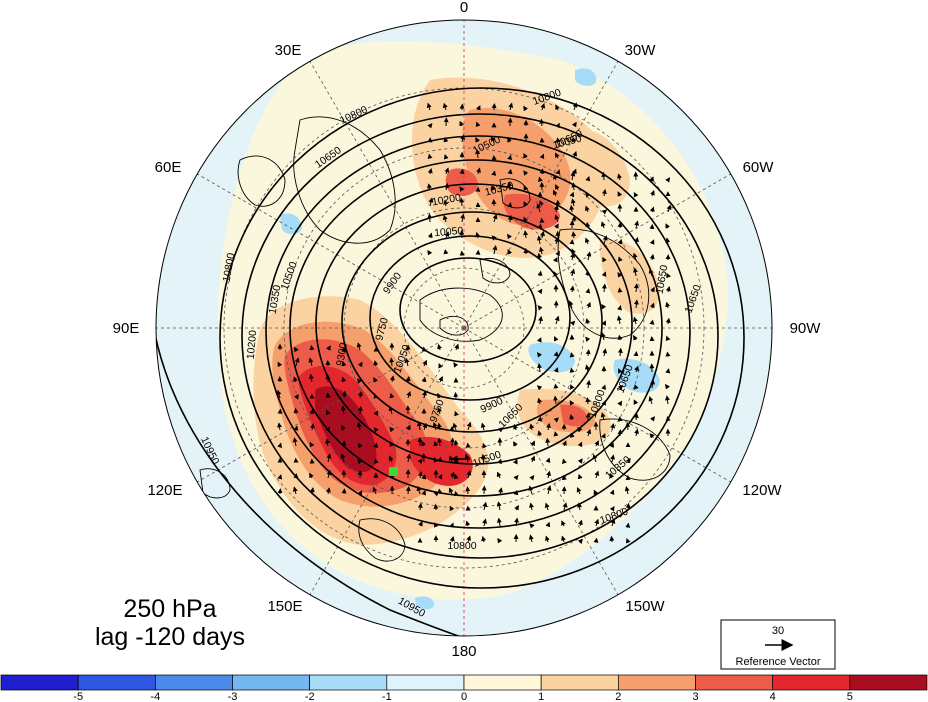 Image resolution: width=928 pixels, height=702 pixels. I want to click on longitude-label-150w: 150W, so click(645, 606).